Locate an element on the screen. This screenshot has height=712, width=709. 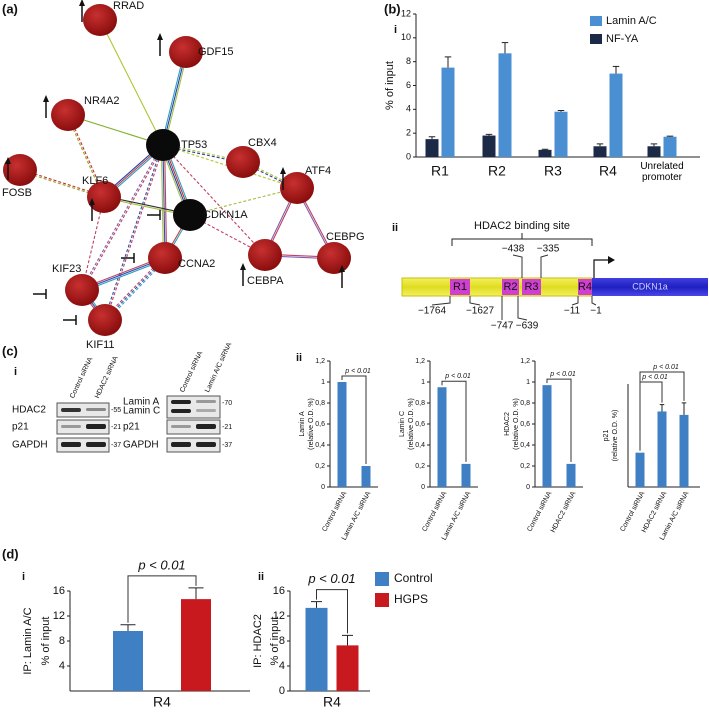
node-label: ATF4 is located at coordinates (318, 171).